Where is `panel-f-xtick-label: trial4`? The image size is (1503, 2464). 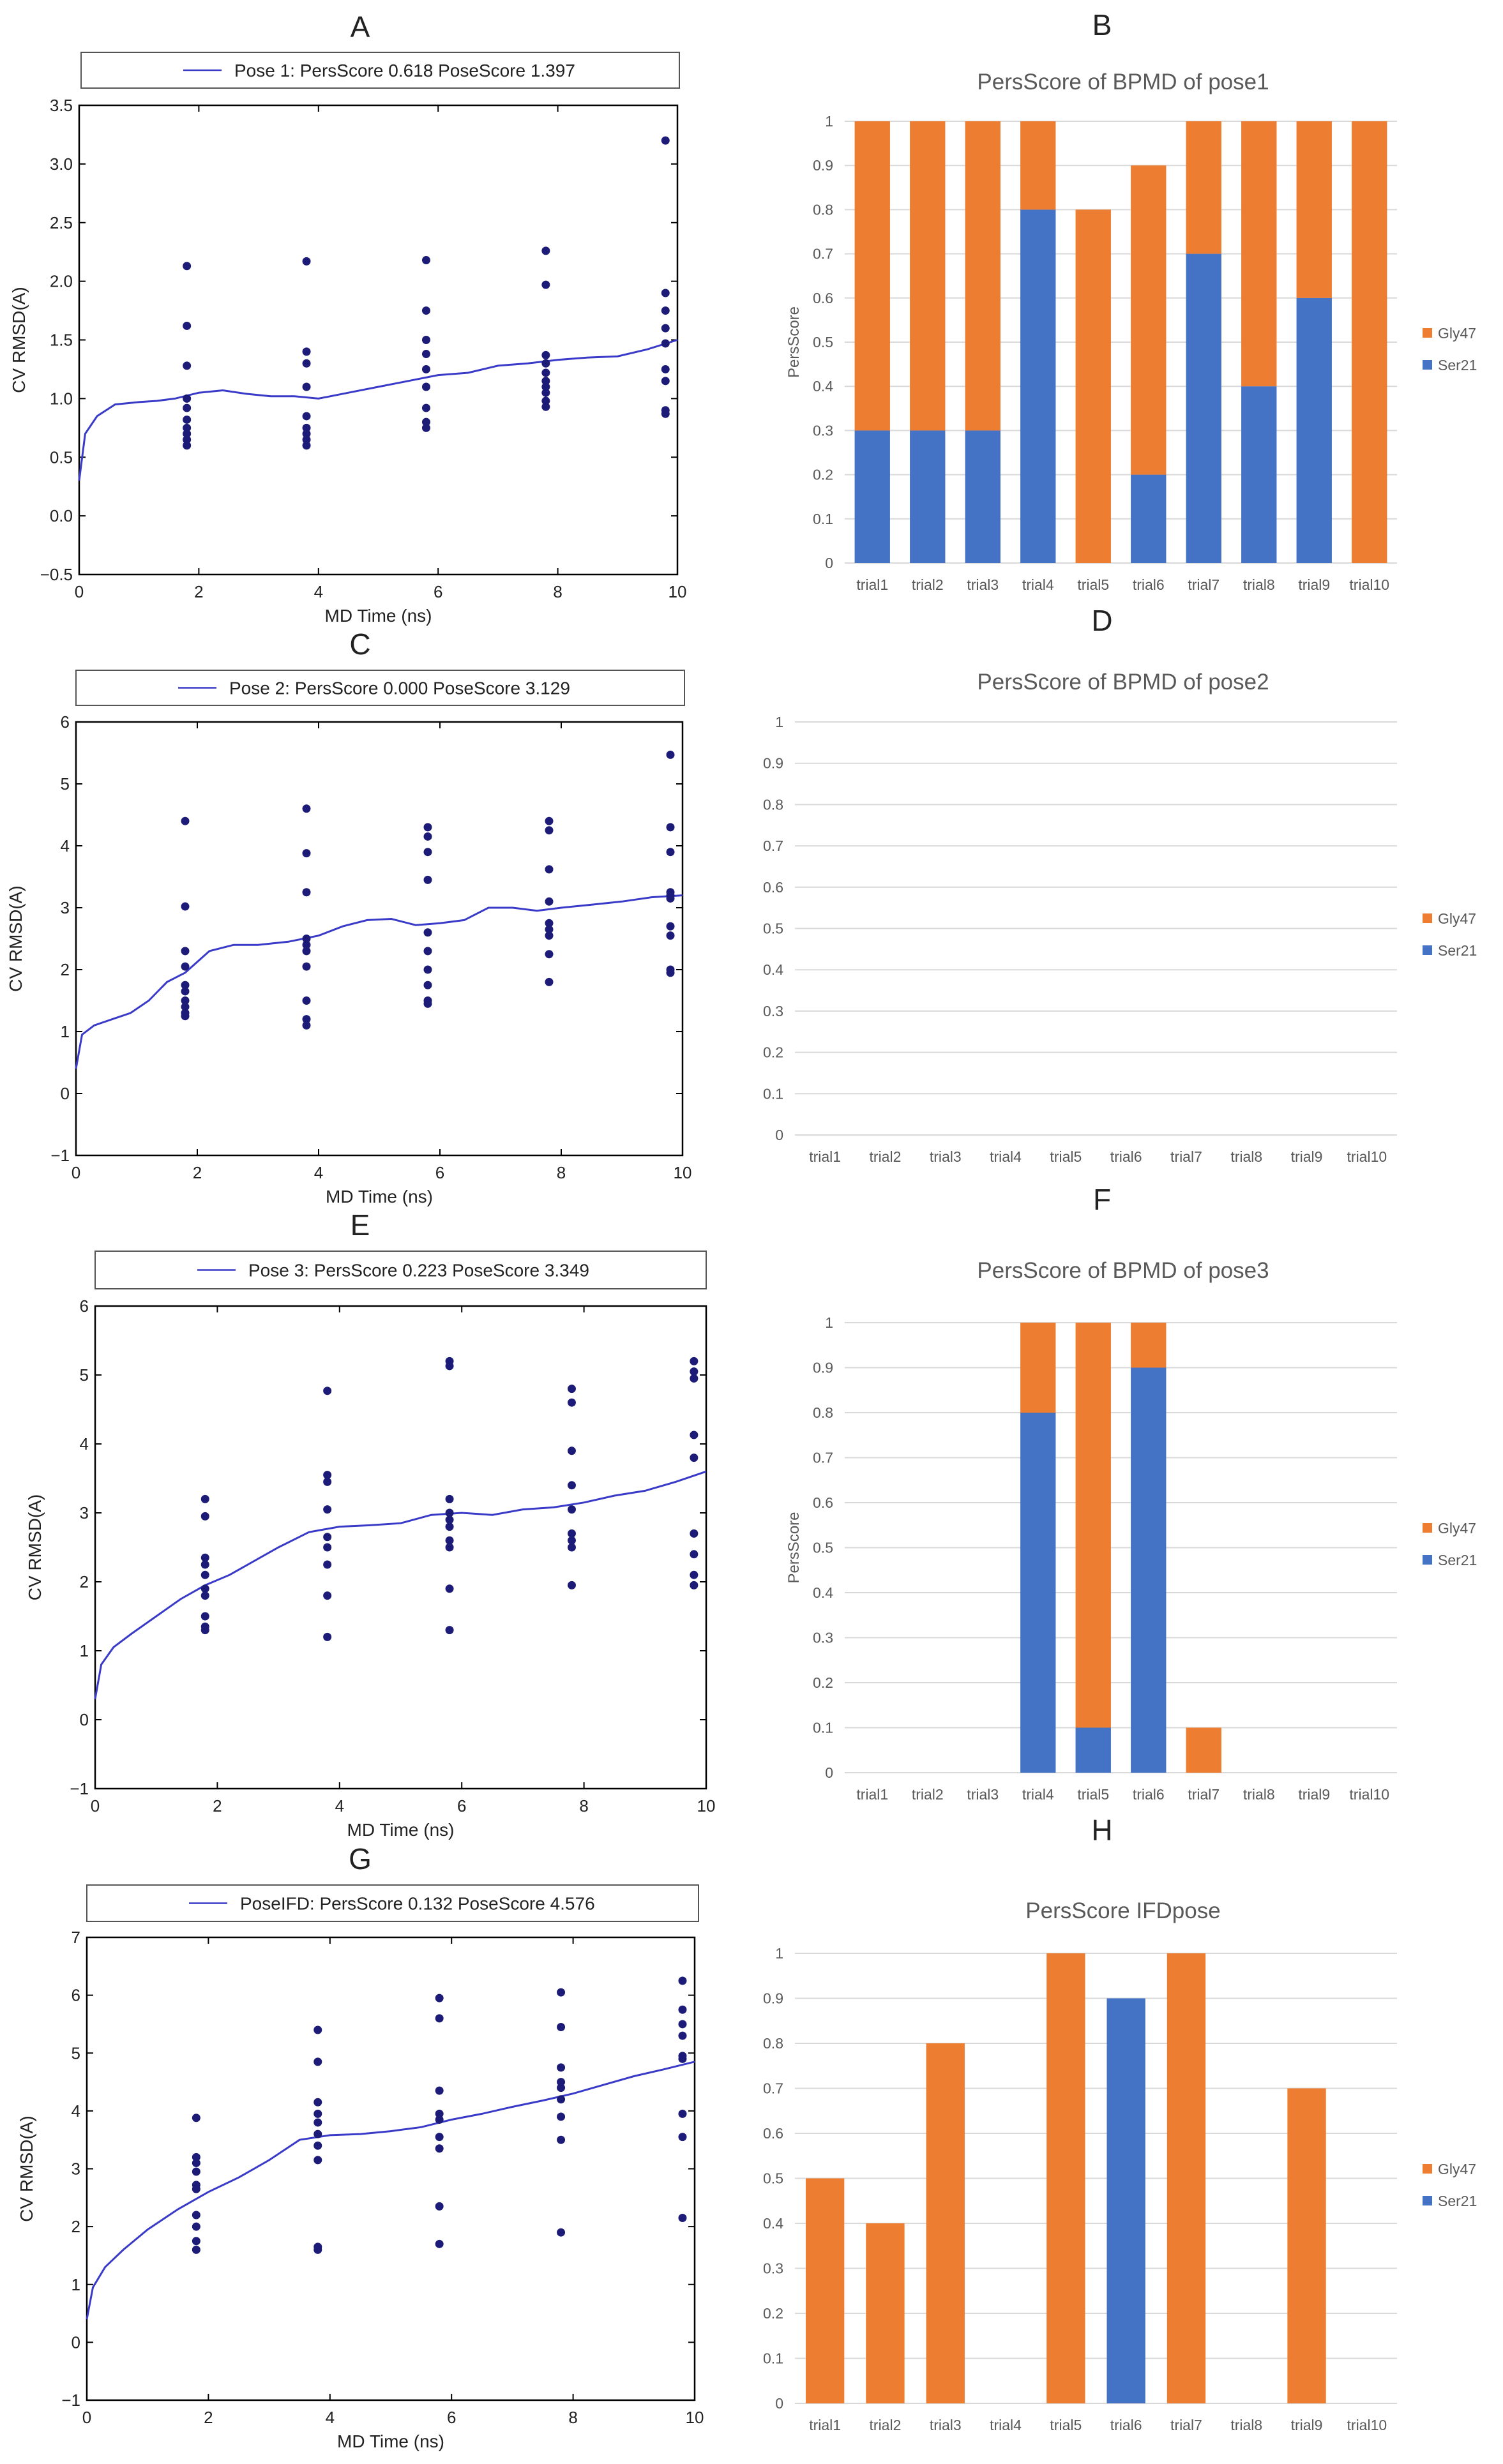
panel-f-xtick-label: trial4 is located at coordinates (1038, 1794).